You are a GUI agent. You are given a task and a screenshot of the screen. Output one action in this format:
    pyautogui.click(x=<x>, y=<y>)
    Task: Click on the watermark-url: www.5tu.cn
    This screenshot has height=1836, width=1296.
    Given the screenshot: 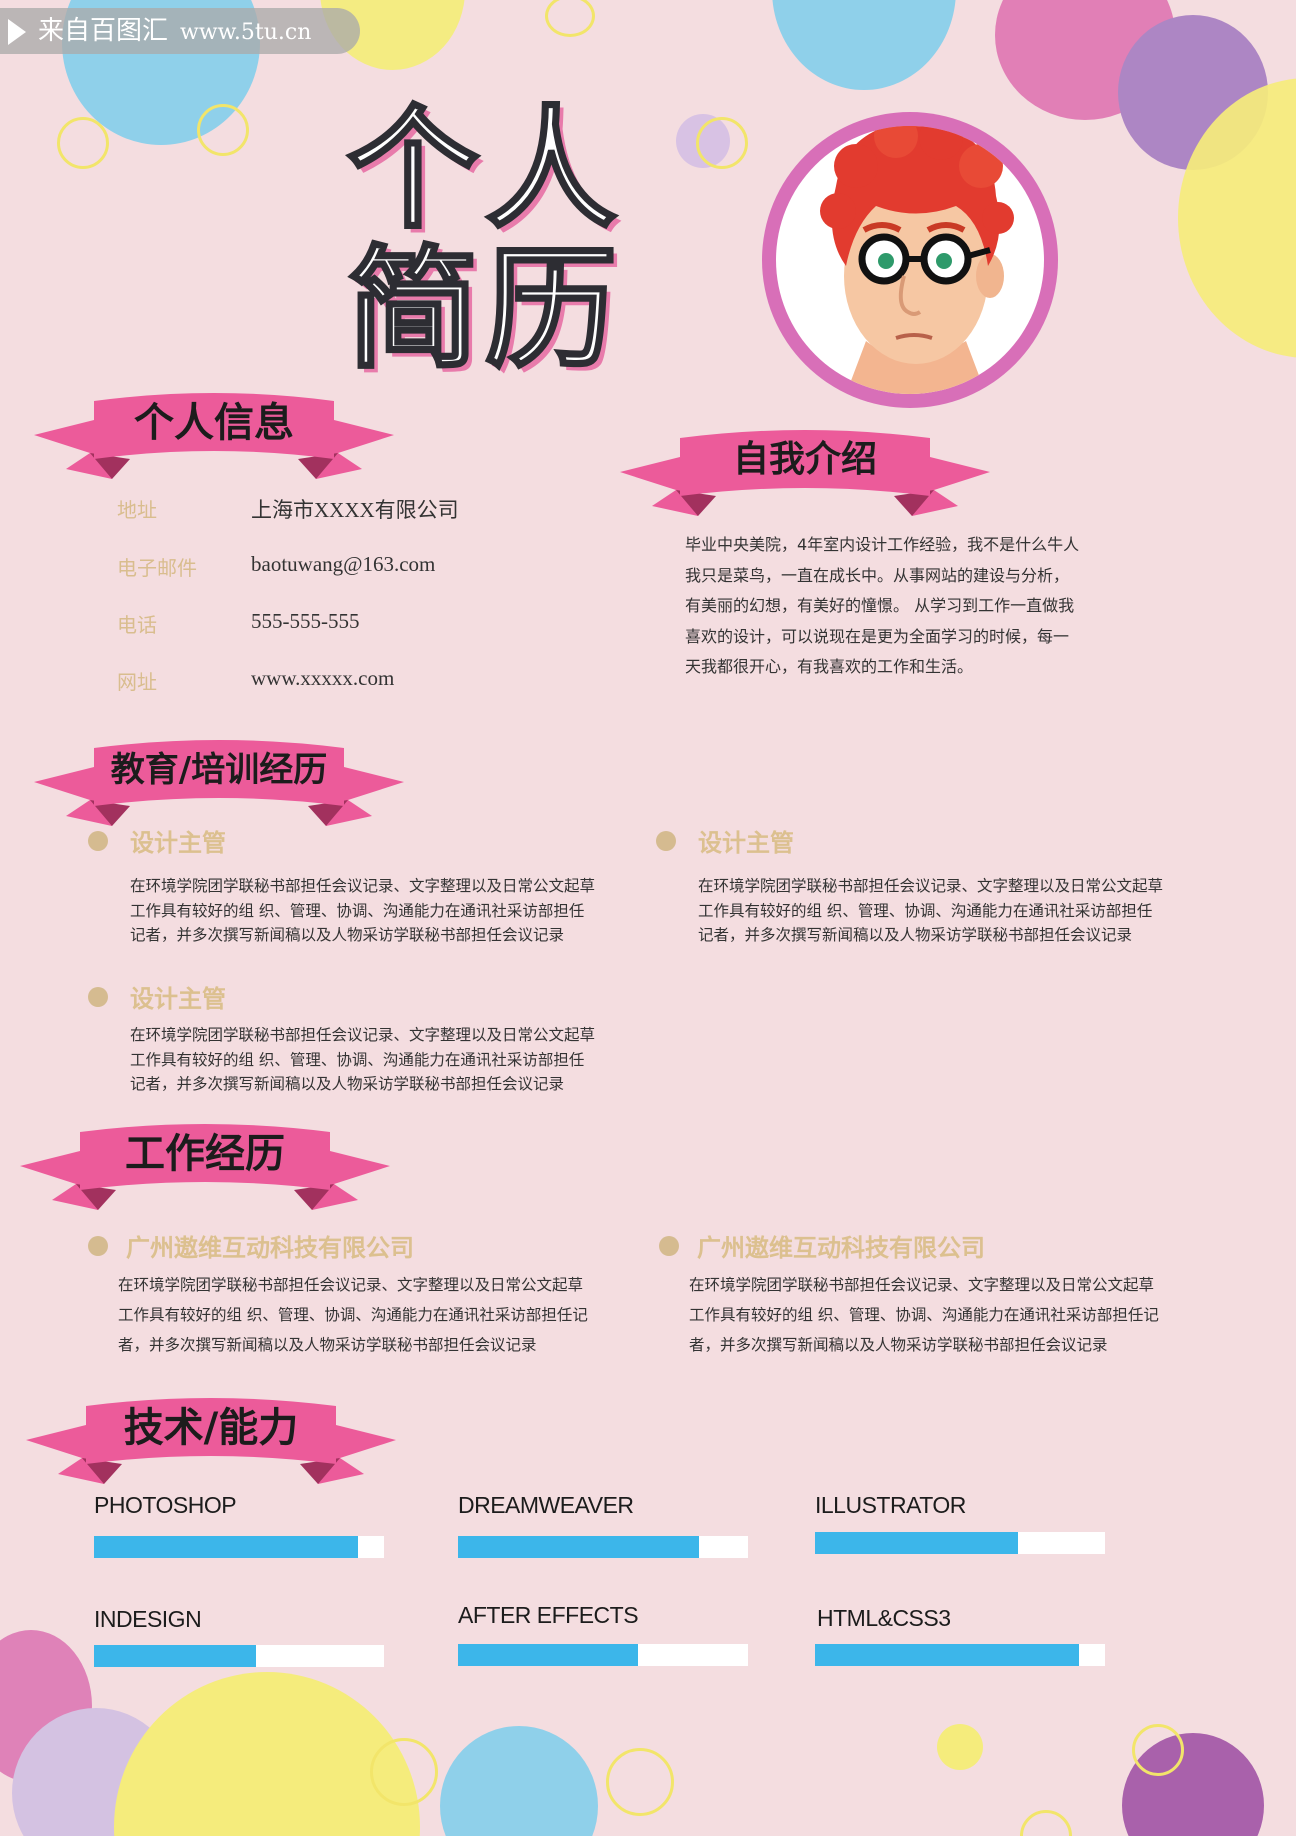 What is the action you would take?
    pyautogui.click(x=246, y=32)
    